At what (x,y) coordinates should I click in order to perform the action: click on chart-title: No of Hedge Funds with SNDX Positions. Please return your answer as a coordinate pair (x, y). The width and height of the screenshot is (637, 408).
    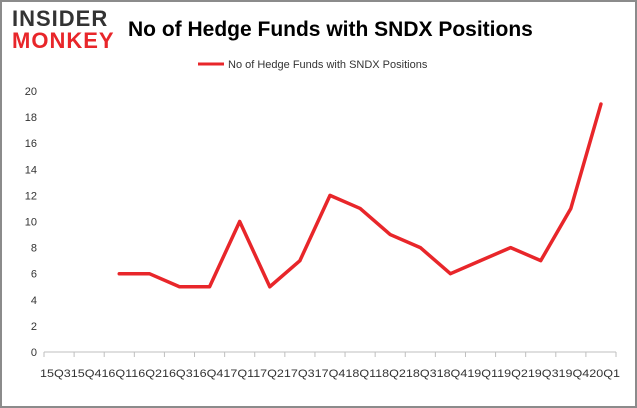
    Looking at the image, I should click on (330, 29).